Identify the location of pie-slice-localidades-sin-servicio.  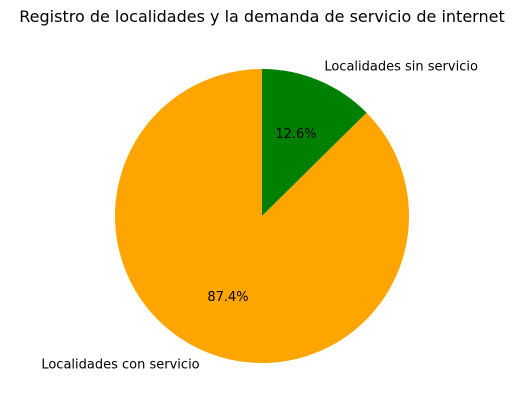
(314, 142).